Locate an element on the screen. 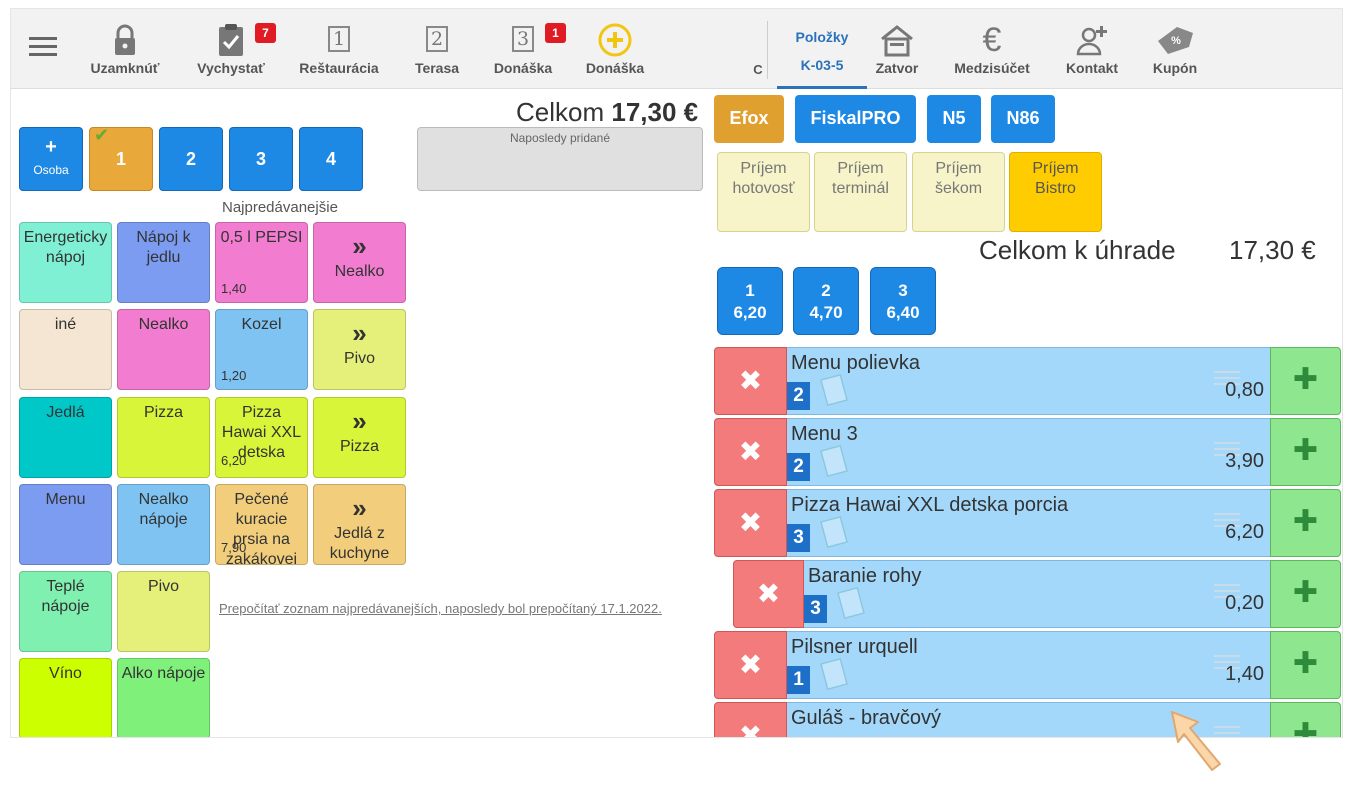  tile-nealko-nav: » Nealko is located at coordinates (359, 262).